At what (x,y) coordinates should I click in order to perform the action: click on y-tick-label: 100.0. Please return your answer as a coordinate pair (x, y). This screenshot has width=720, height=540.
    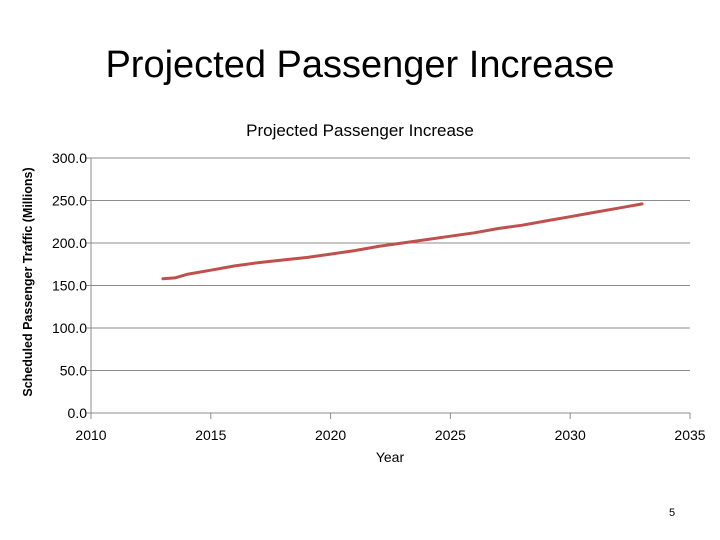
    Looking at the image, I should click on (69, 328).